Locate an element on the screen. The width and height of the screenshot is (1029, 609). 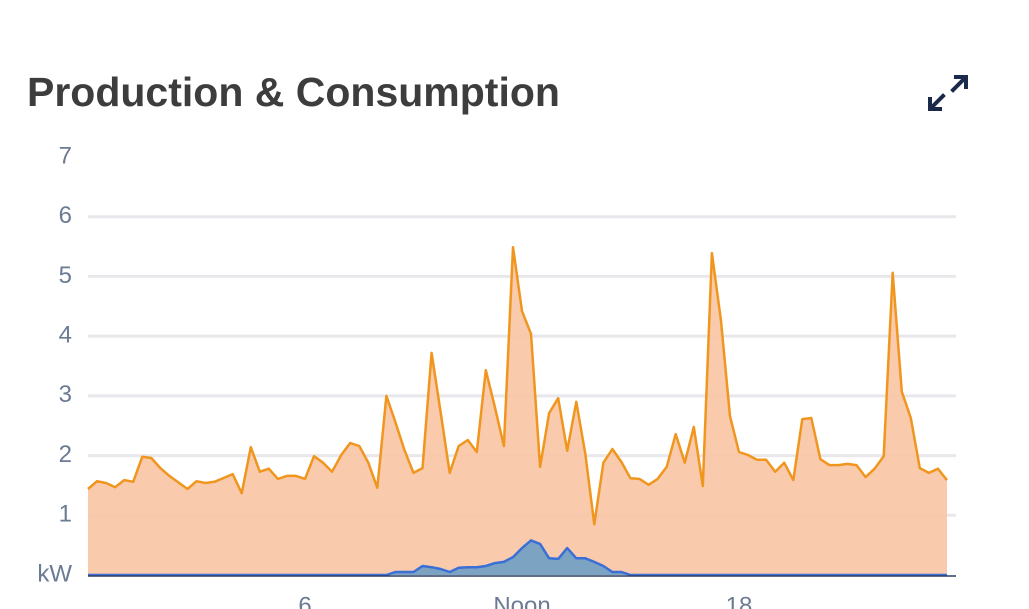
x-tick-label: 18 is located at coordinates (739, 600).